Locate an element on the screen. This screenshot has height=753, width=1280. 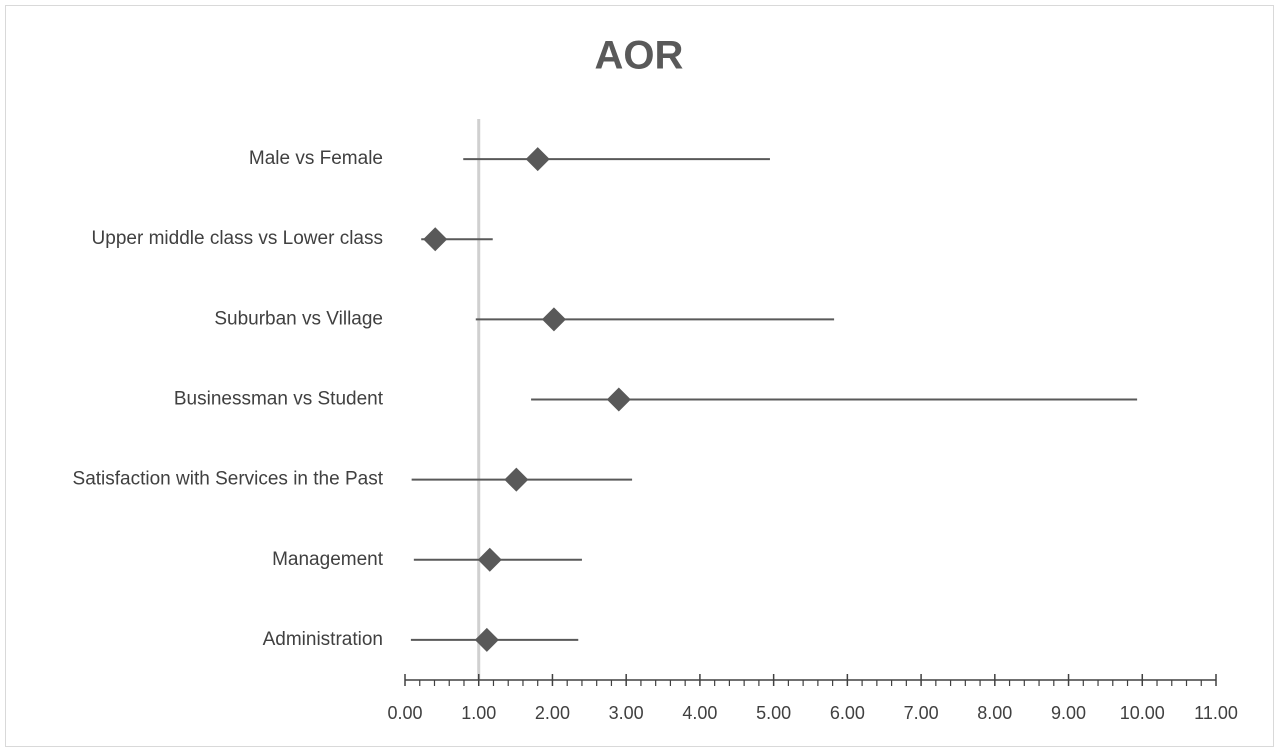
y-category-label: Businessman vs Student is located at coordinates (279, 399).